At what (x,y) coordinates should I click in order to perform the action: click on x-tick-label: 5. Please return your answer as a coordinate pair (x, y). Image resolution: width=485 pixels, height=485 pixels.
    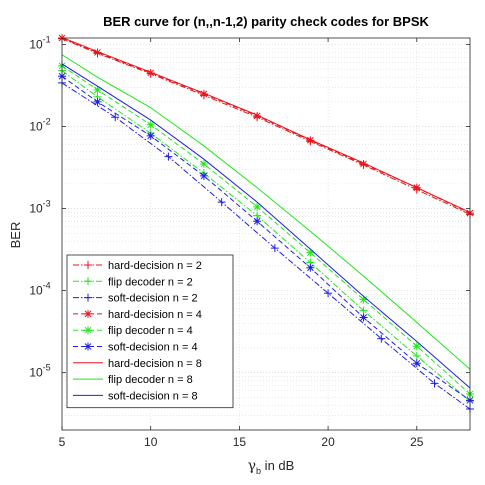
    Looking at the image, I should click on (62, 442).